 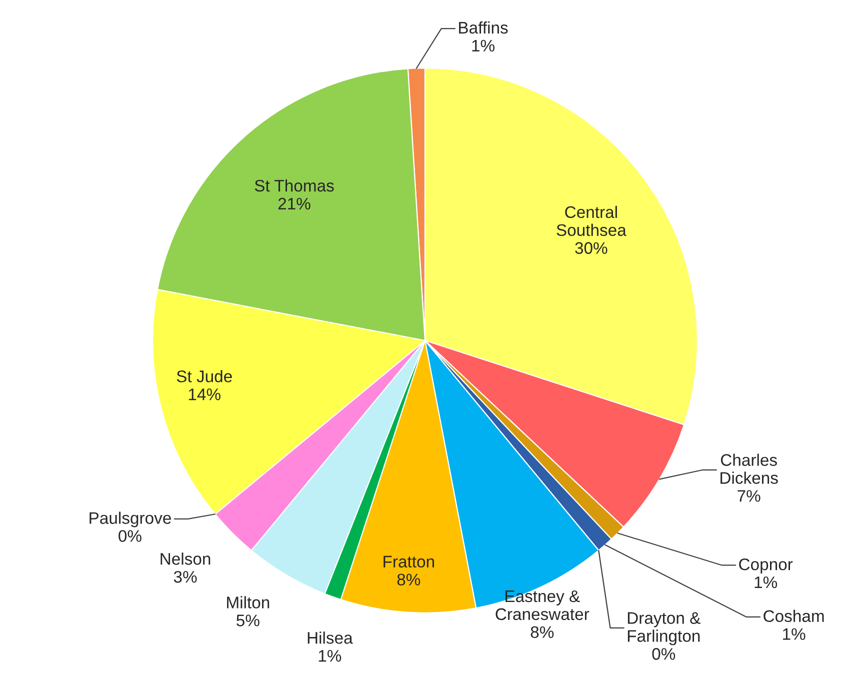 What do you see at coordinates (130, 520) in the screenshot?
I see `legend-label: Paulsgrove` at bounding box center [130, 520].